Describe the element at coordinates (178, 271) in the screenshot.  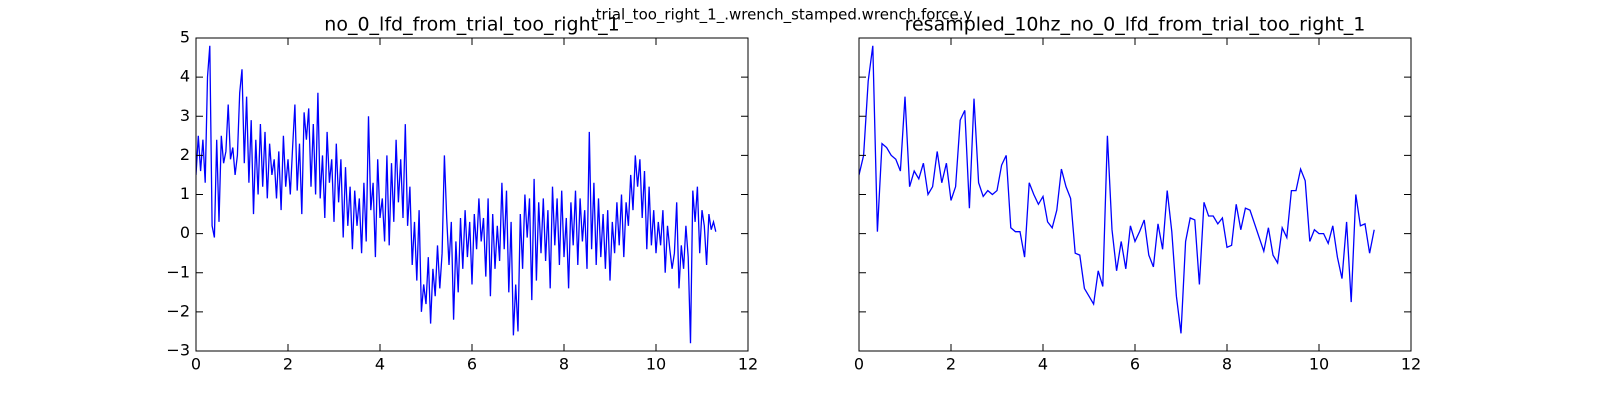
I see `y-tick-label: −1` at that location.